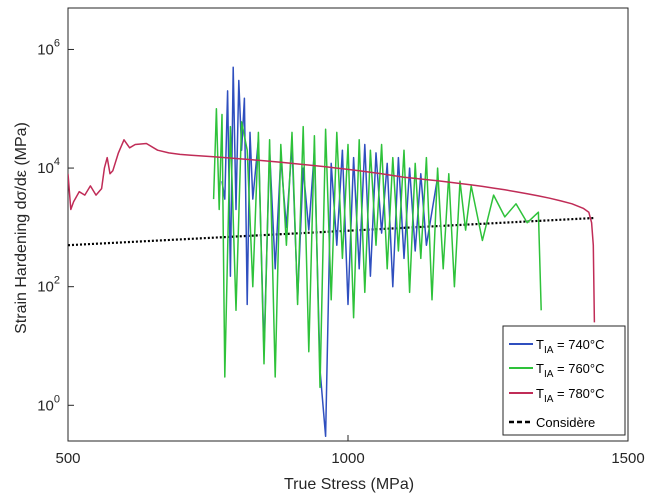 The height and width of the screenshot is (497, 651). I want to click on y-axis-title: Strain Hardening dσ/dε (MPa), so click(21, 228).